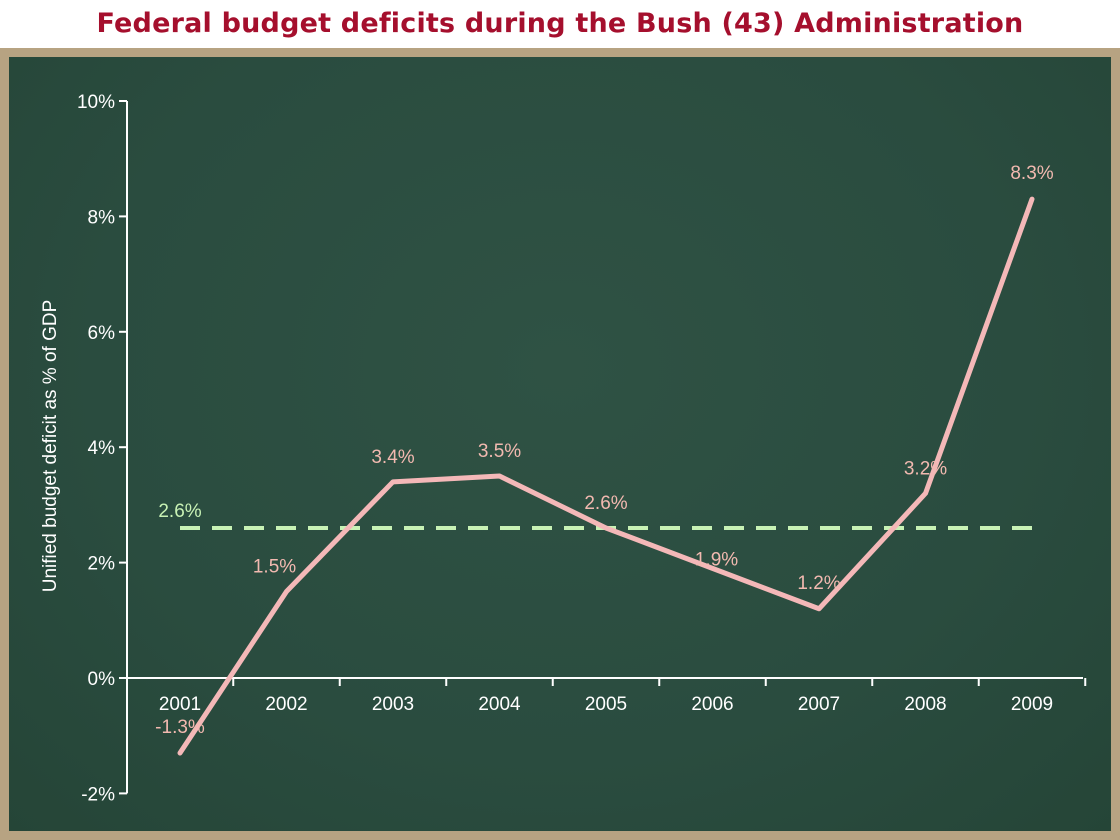 This screenshot has width=1120, height=840. What do you see at coordinates (180, 727) in the screenshot?
I see `data-label: -1.3%` at bounding box center [180, 727].